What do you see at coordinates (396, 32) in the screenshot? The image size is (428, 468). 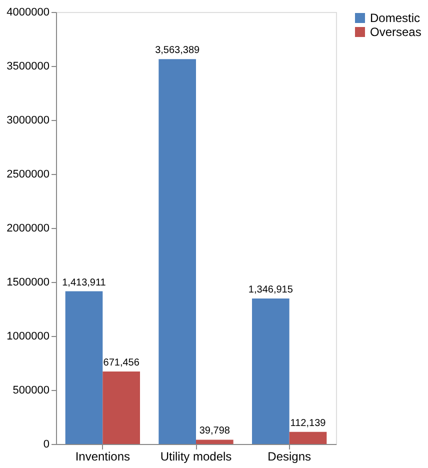 I see `legend-label: Overseas` at bounding box center [396, 32].